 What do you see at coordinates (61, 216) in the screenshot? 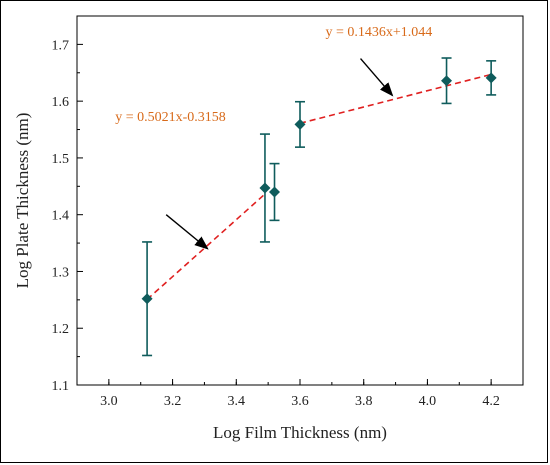
I see `y-tick-label: 1.4` at bounding box center [61, 216].